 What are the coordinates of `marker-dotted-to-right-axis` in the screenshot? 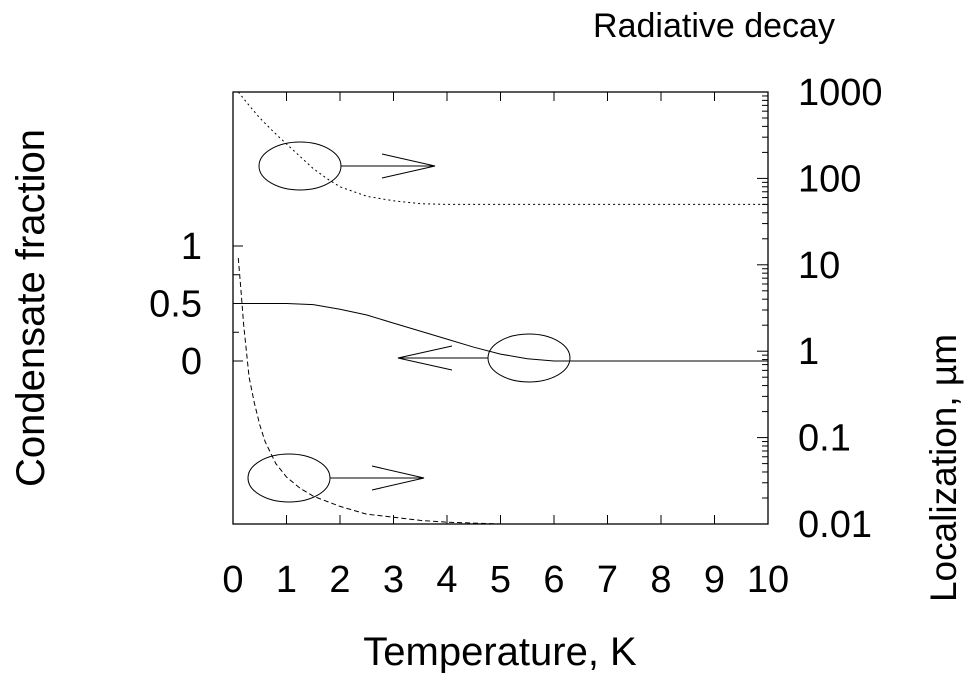 It's located at (347, 166).